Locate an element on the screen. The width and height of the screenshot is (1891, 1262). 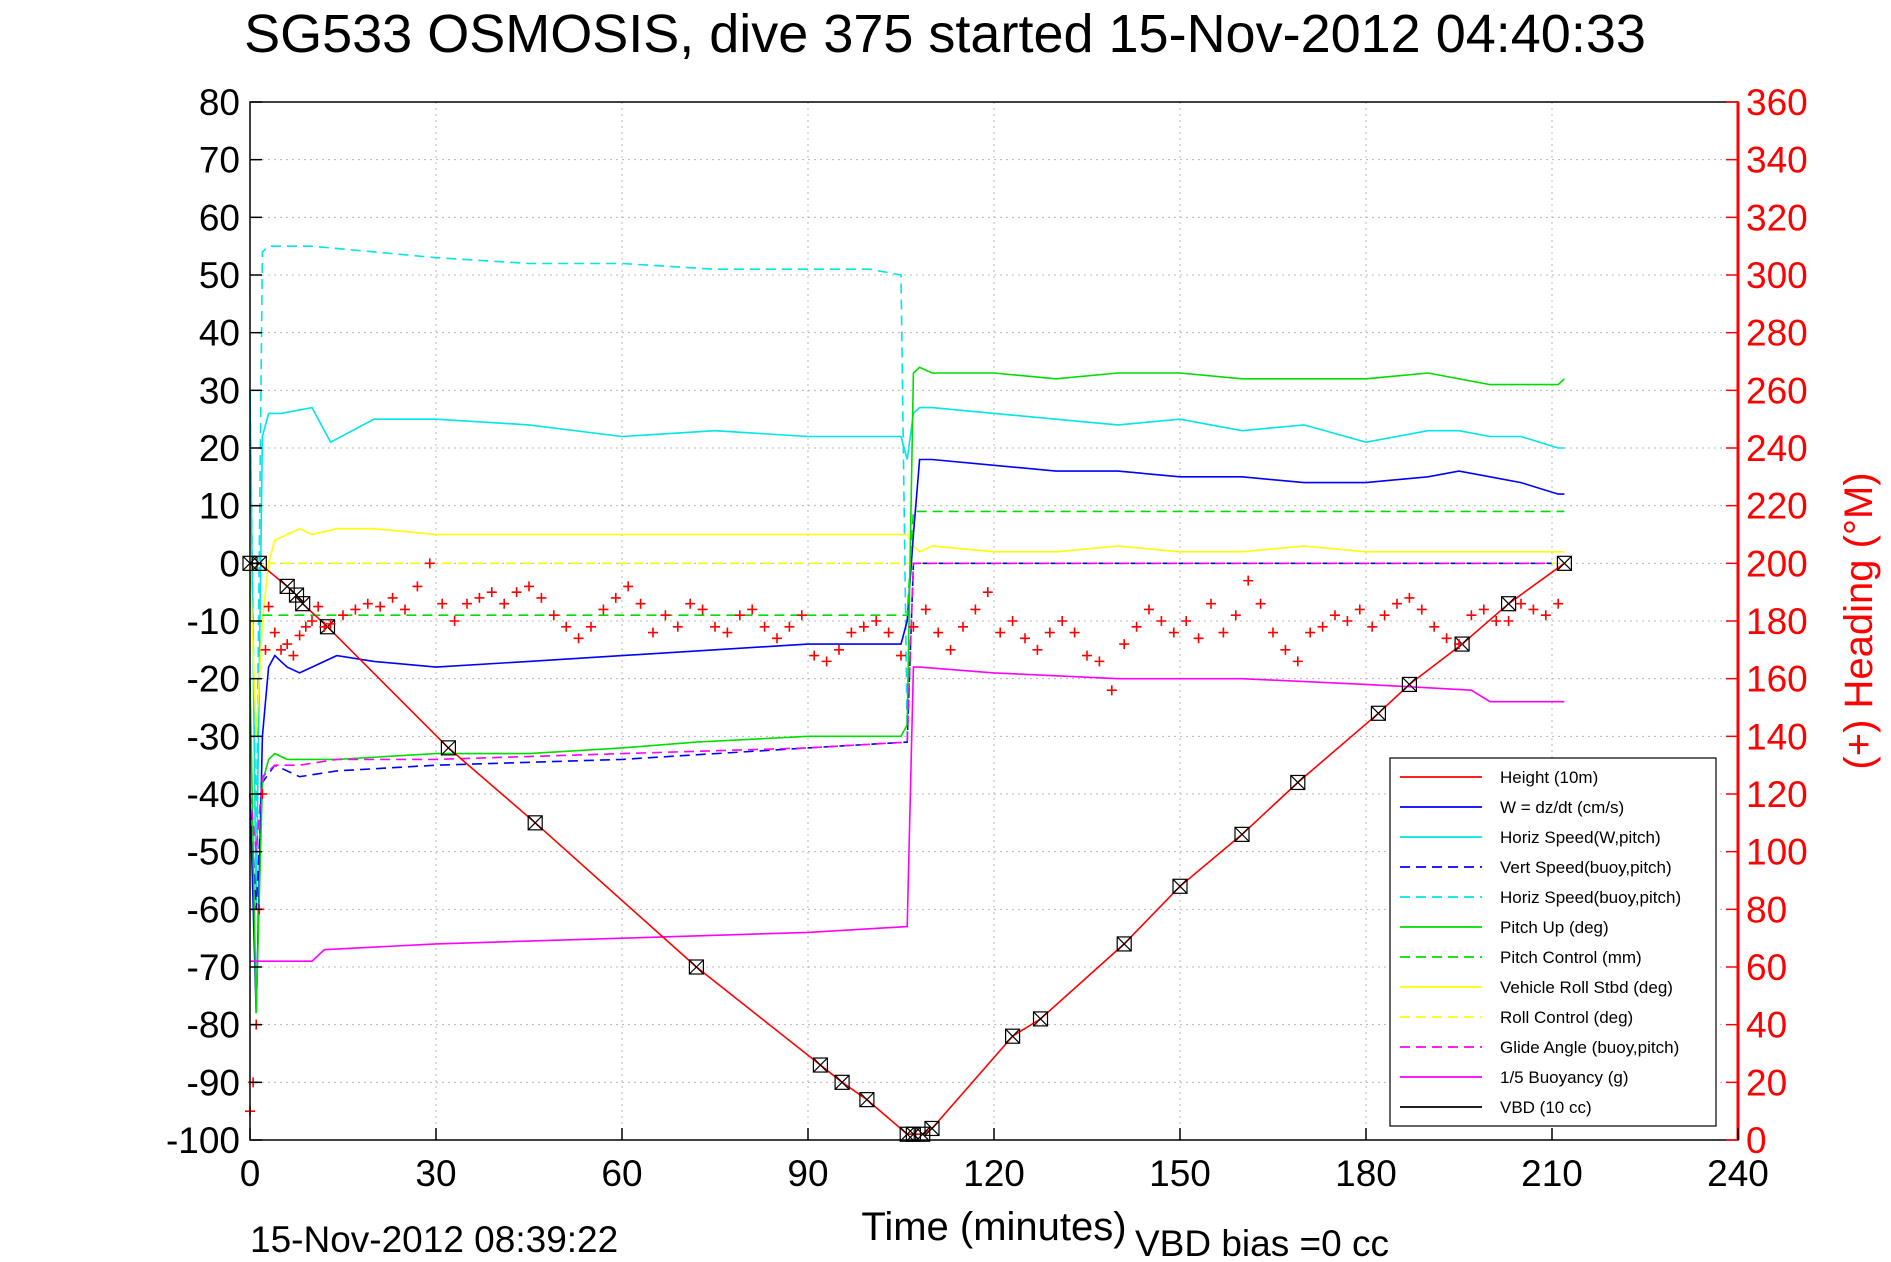
y-tick-label: -30 is located at coordinates (213, 736).